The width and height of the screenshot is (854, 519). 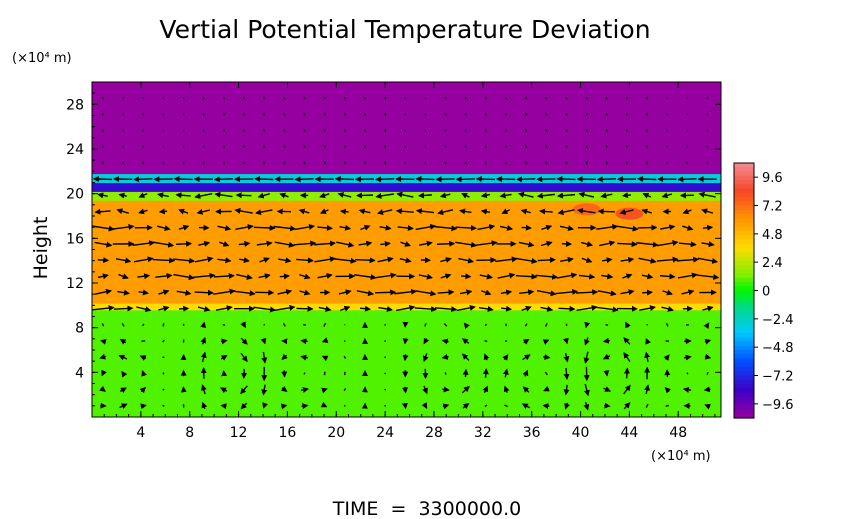 What do you see at coordinates (778, 377) in the screenshot?
I see `colorbar-tick-label: −7.2` at bounding box center [778, 377].